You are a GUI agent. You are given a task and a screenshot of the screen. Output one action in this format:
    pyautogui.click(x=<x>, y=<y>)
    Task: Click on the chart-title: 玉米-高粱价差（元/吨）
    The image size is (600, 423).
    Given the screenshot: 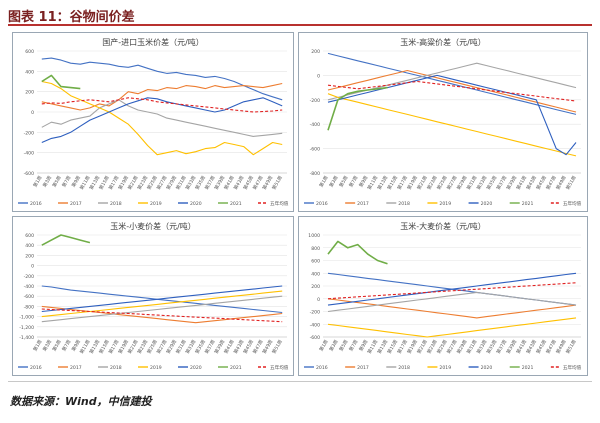 What is the action you would take?
    pyautogui.click(x=443, y=42)
    